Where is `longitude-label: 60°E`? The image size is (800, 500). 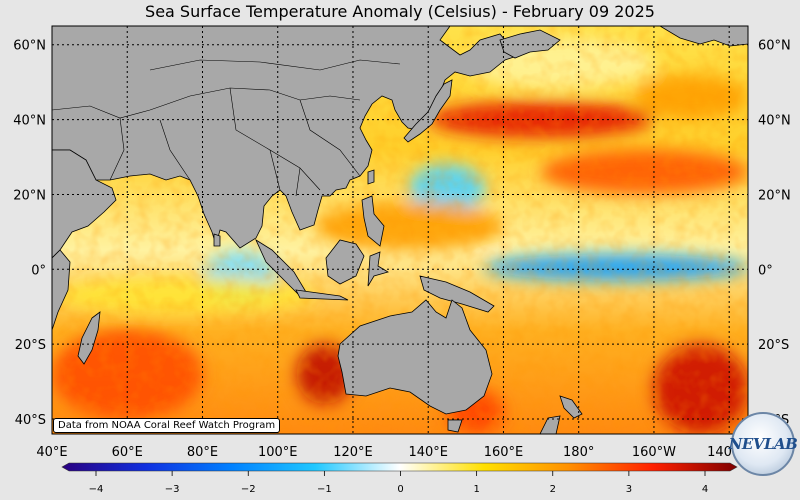 longitude-label: 60°E is located at coordinates (127, 452).